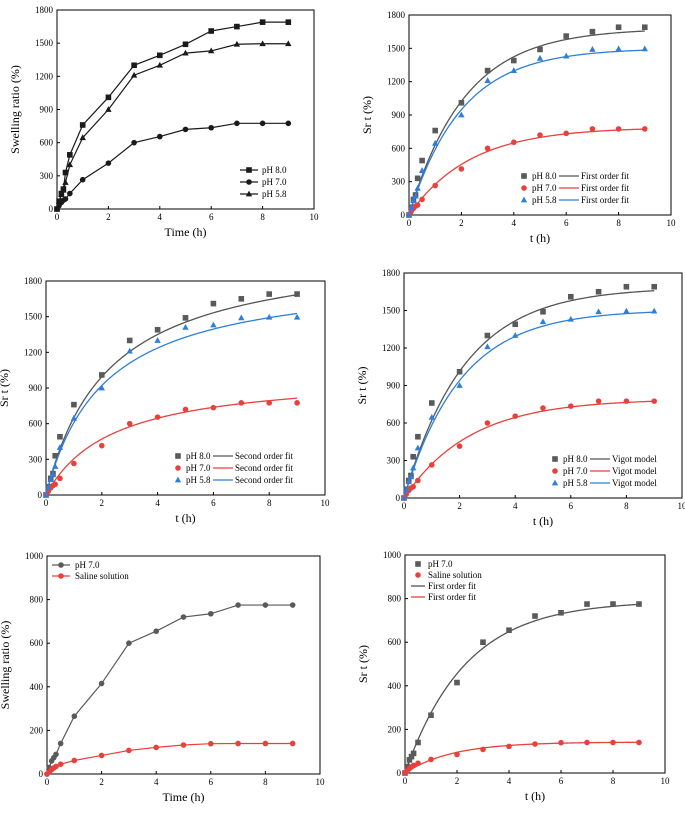  Describe the element at coordinates (634, 459) in the screenshot. I see `legend-fit-label: Vigot model` at that location.